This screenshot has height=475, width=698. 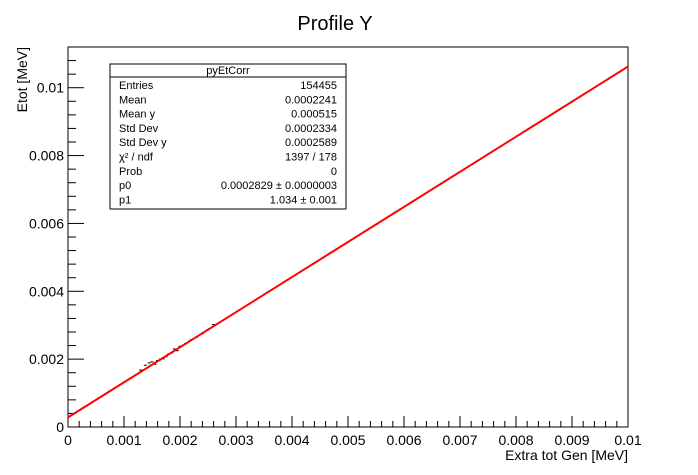 I want to click on stats-box-frame, so click(x=228, y=136).